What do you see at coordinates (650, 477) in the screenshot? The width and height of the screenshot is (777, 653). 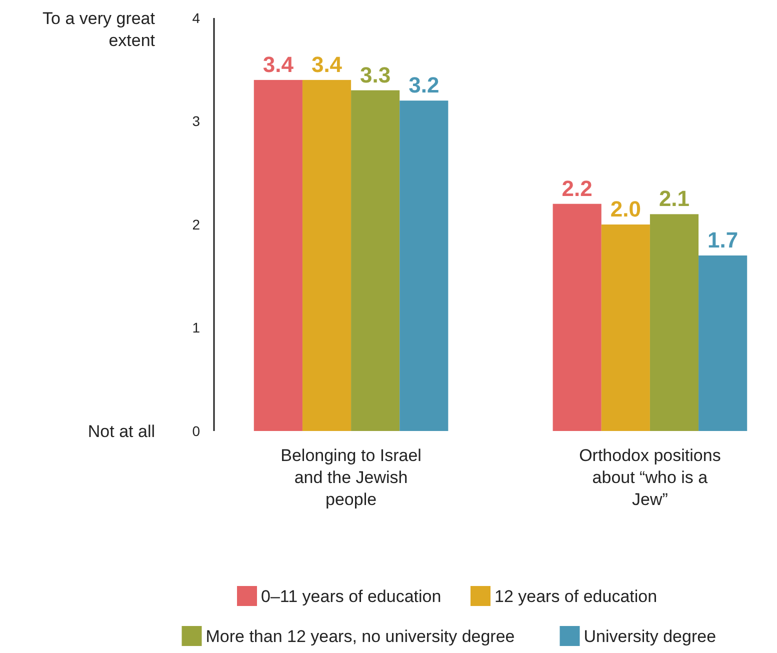 I see `x-tick-label: Orthodox positions about “who is a Jew”` at bounding box center [650, 477].